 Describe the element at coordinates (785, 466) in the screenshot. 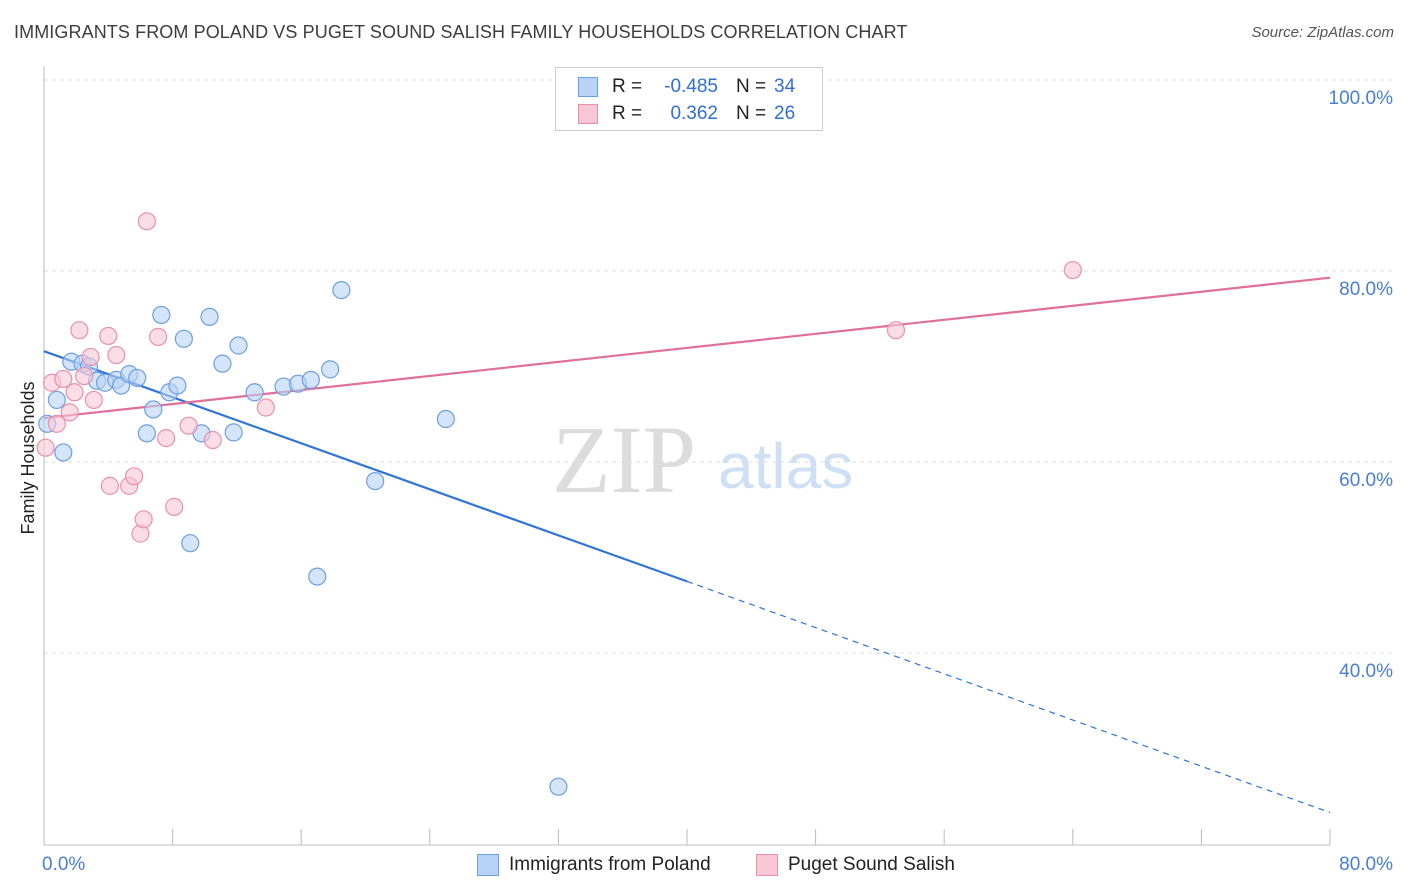

I see `watermark-atlas: atlas` at that location.